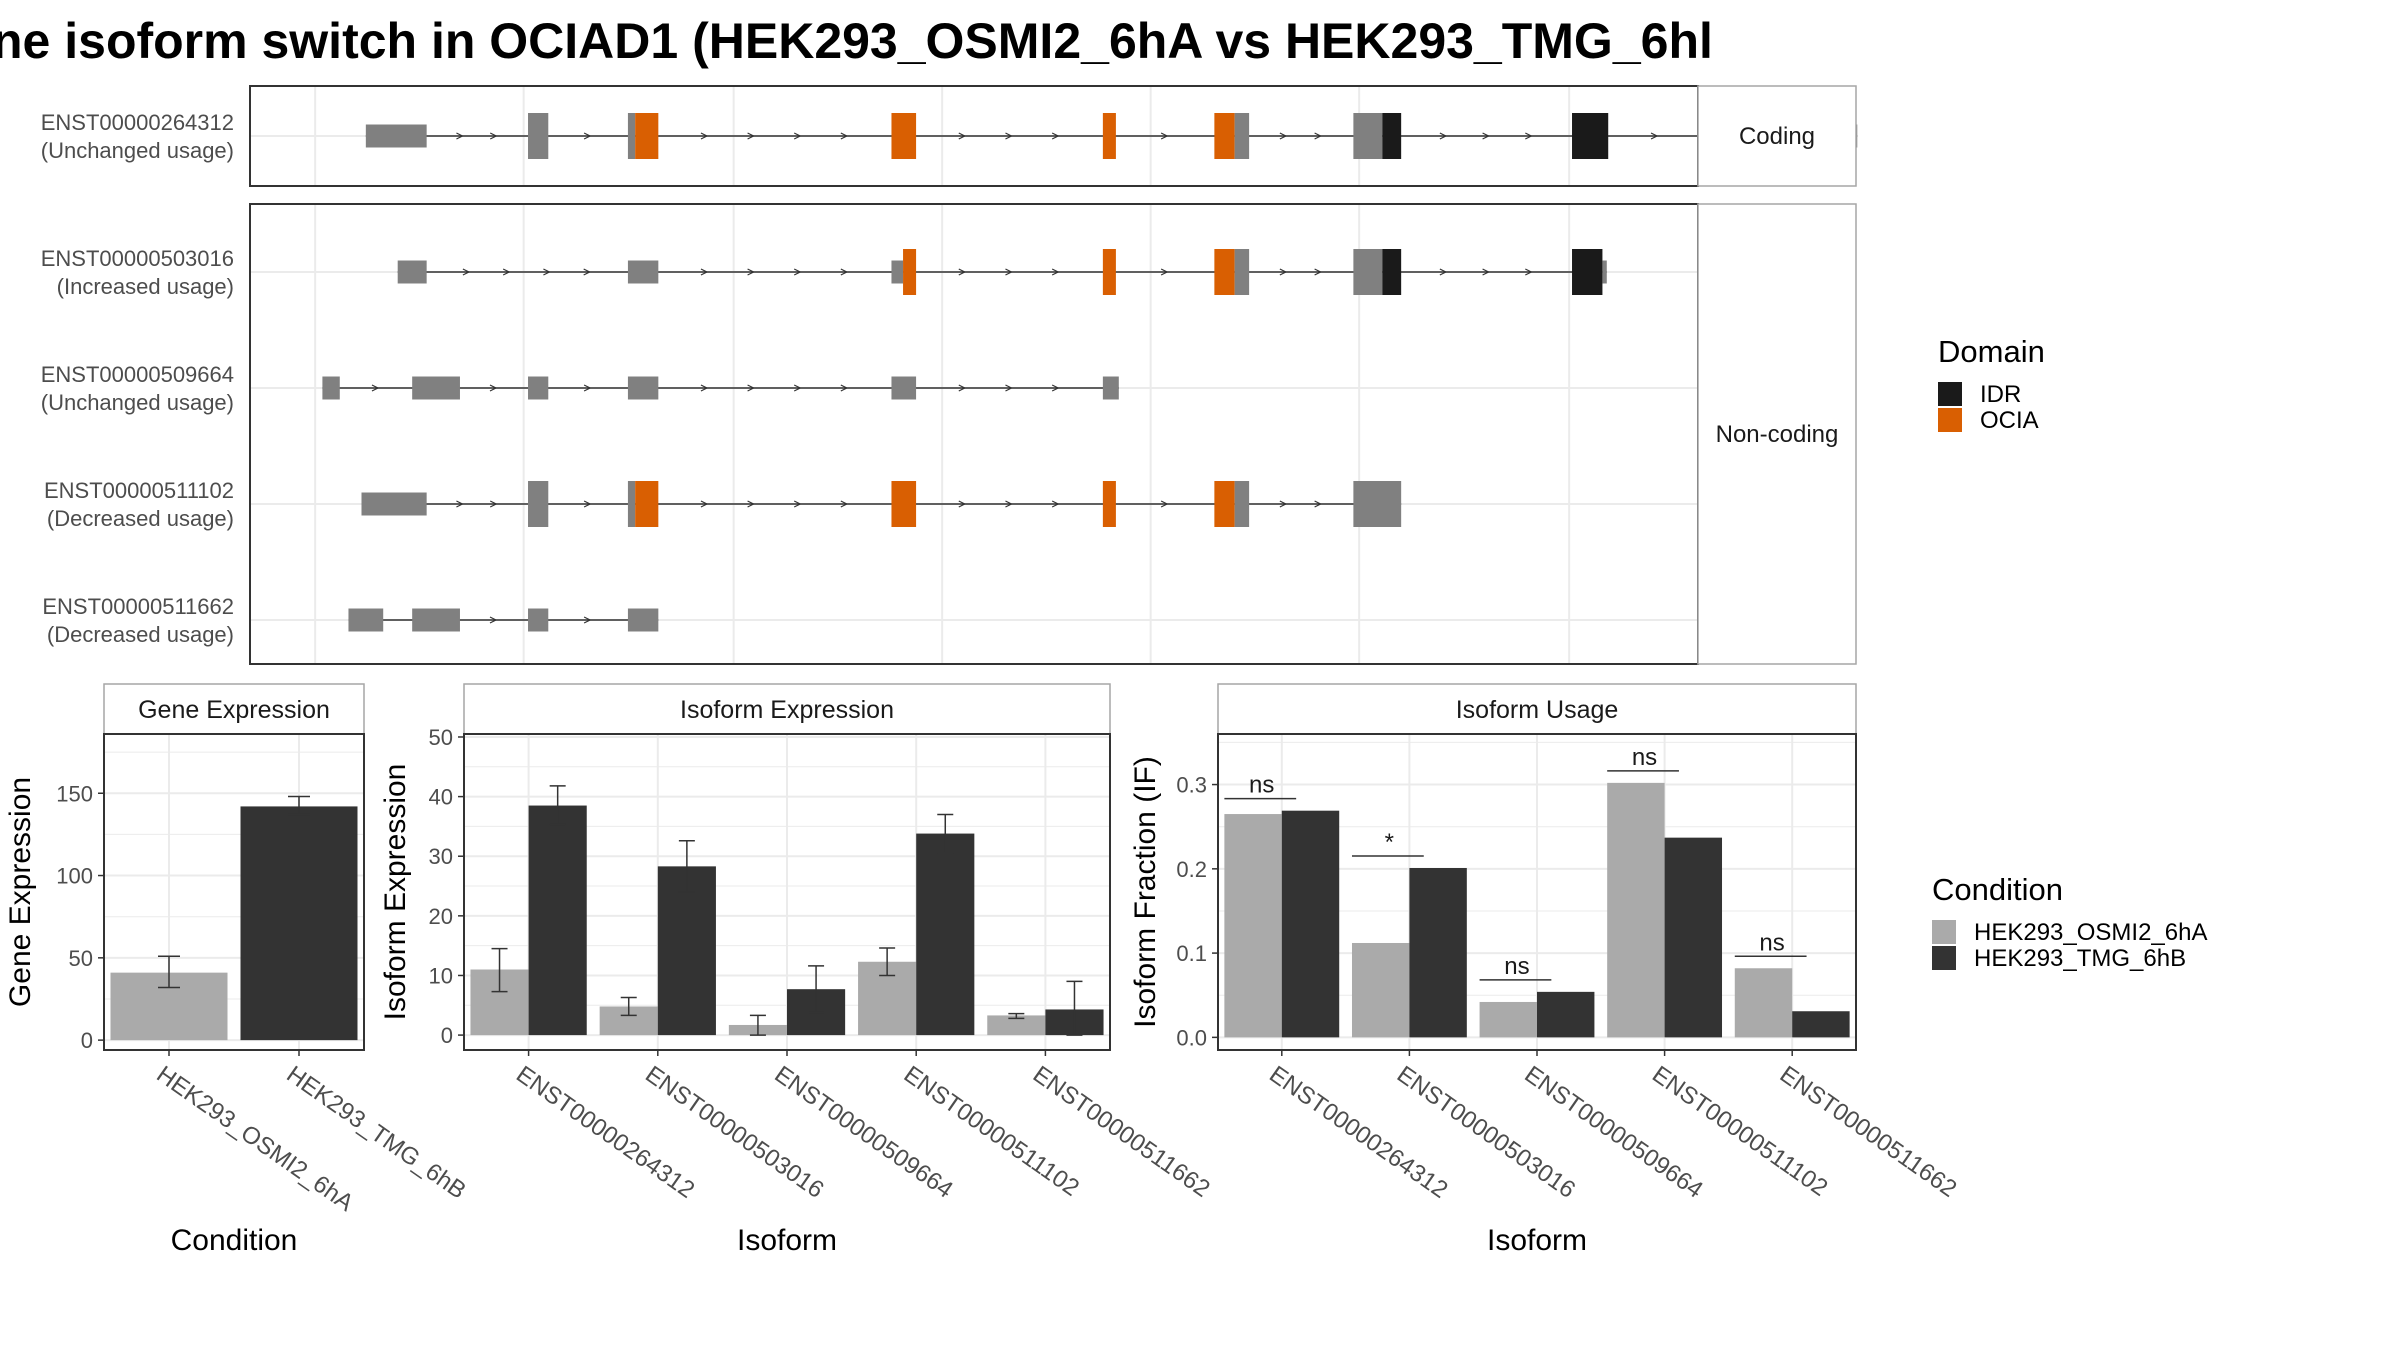 This screenshot has width=2400, height=1350. What do you see at coordinates (441, 975) in the screenshot?
I see `y-tick-label: 10` at bounding box center [441, 975].